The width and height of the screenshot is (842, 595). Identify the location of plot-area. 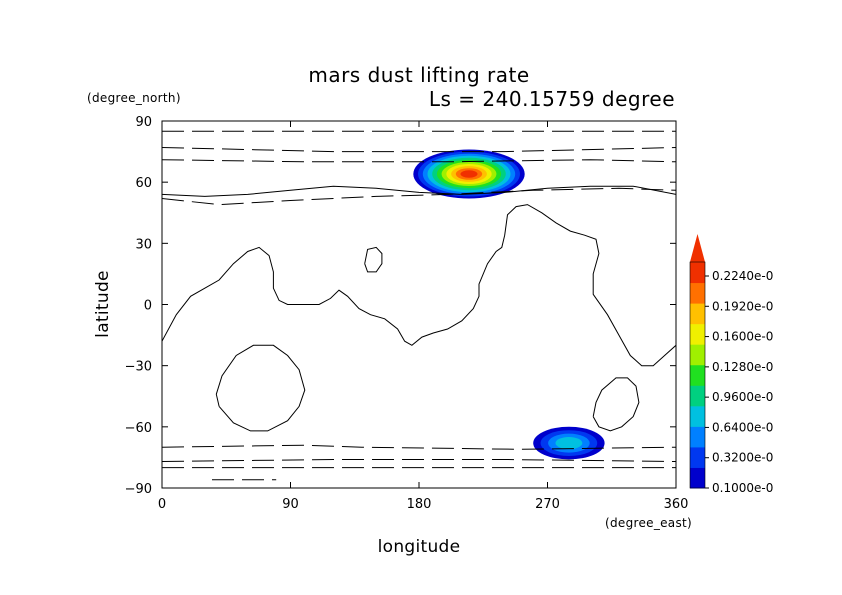
(509, 304).